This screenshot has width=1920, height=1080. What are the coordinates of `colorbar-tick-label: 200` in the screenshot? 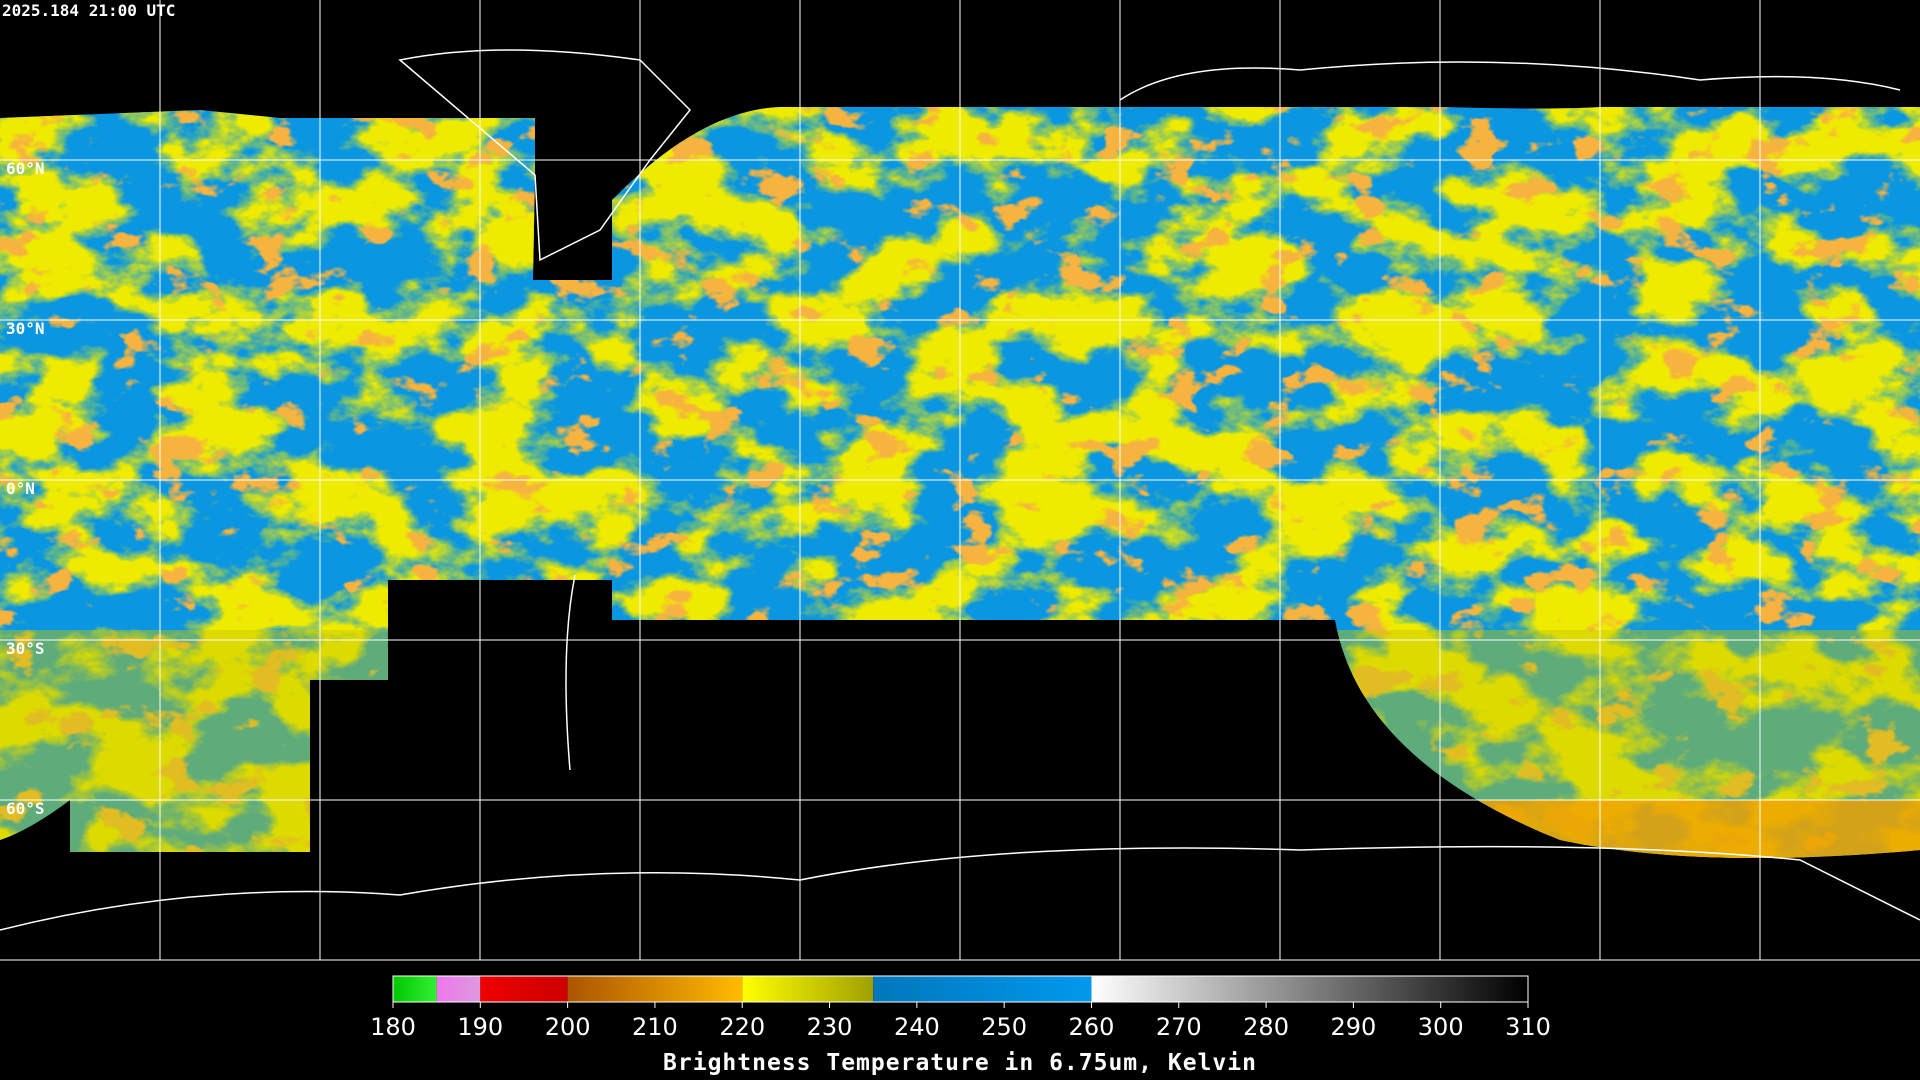 It's located at (568, 1027).